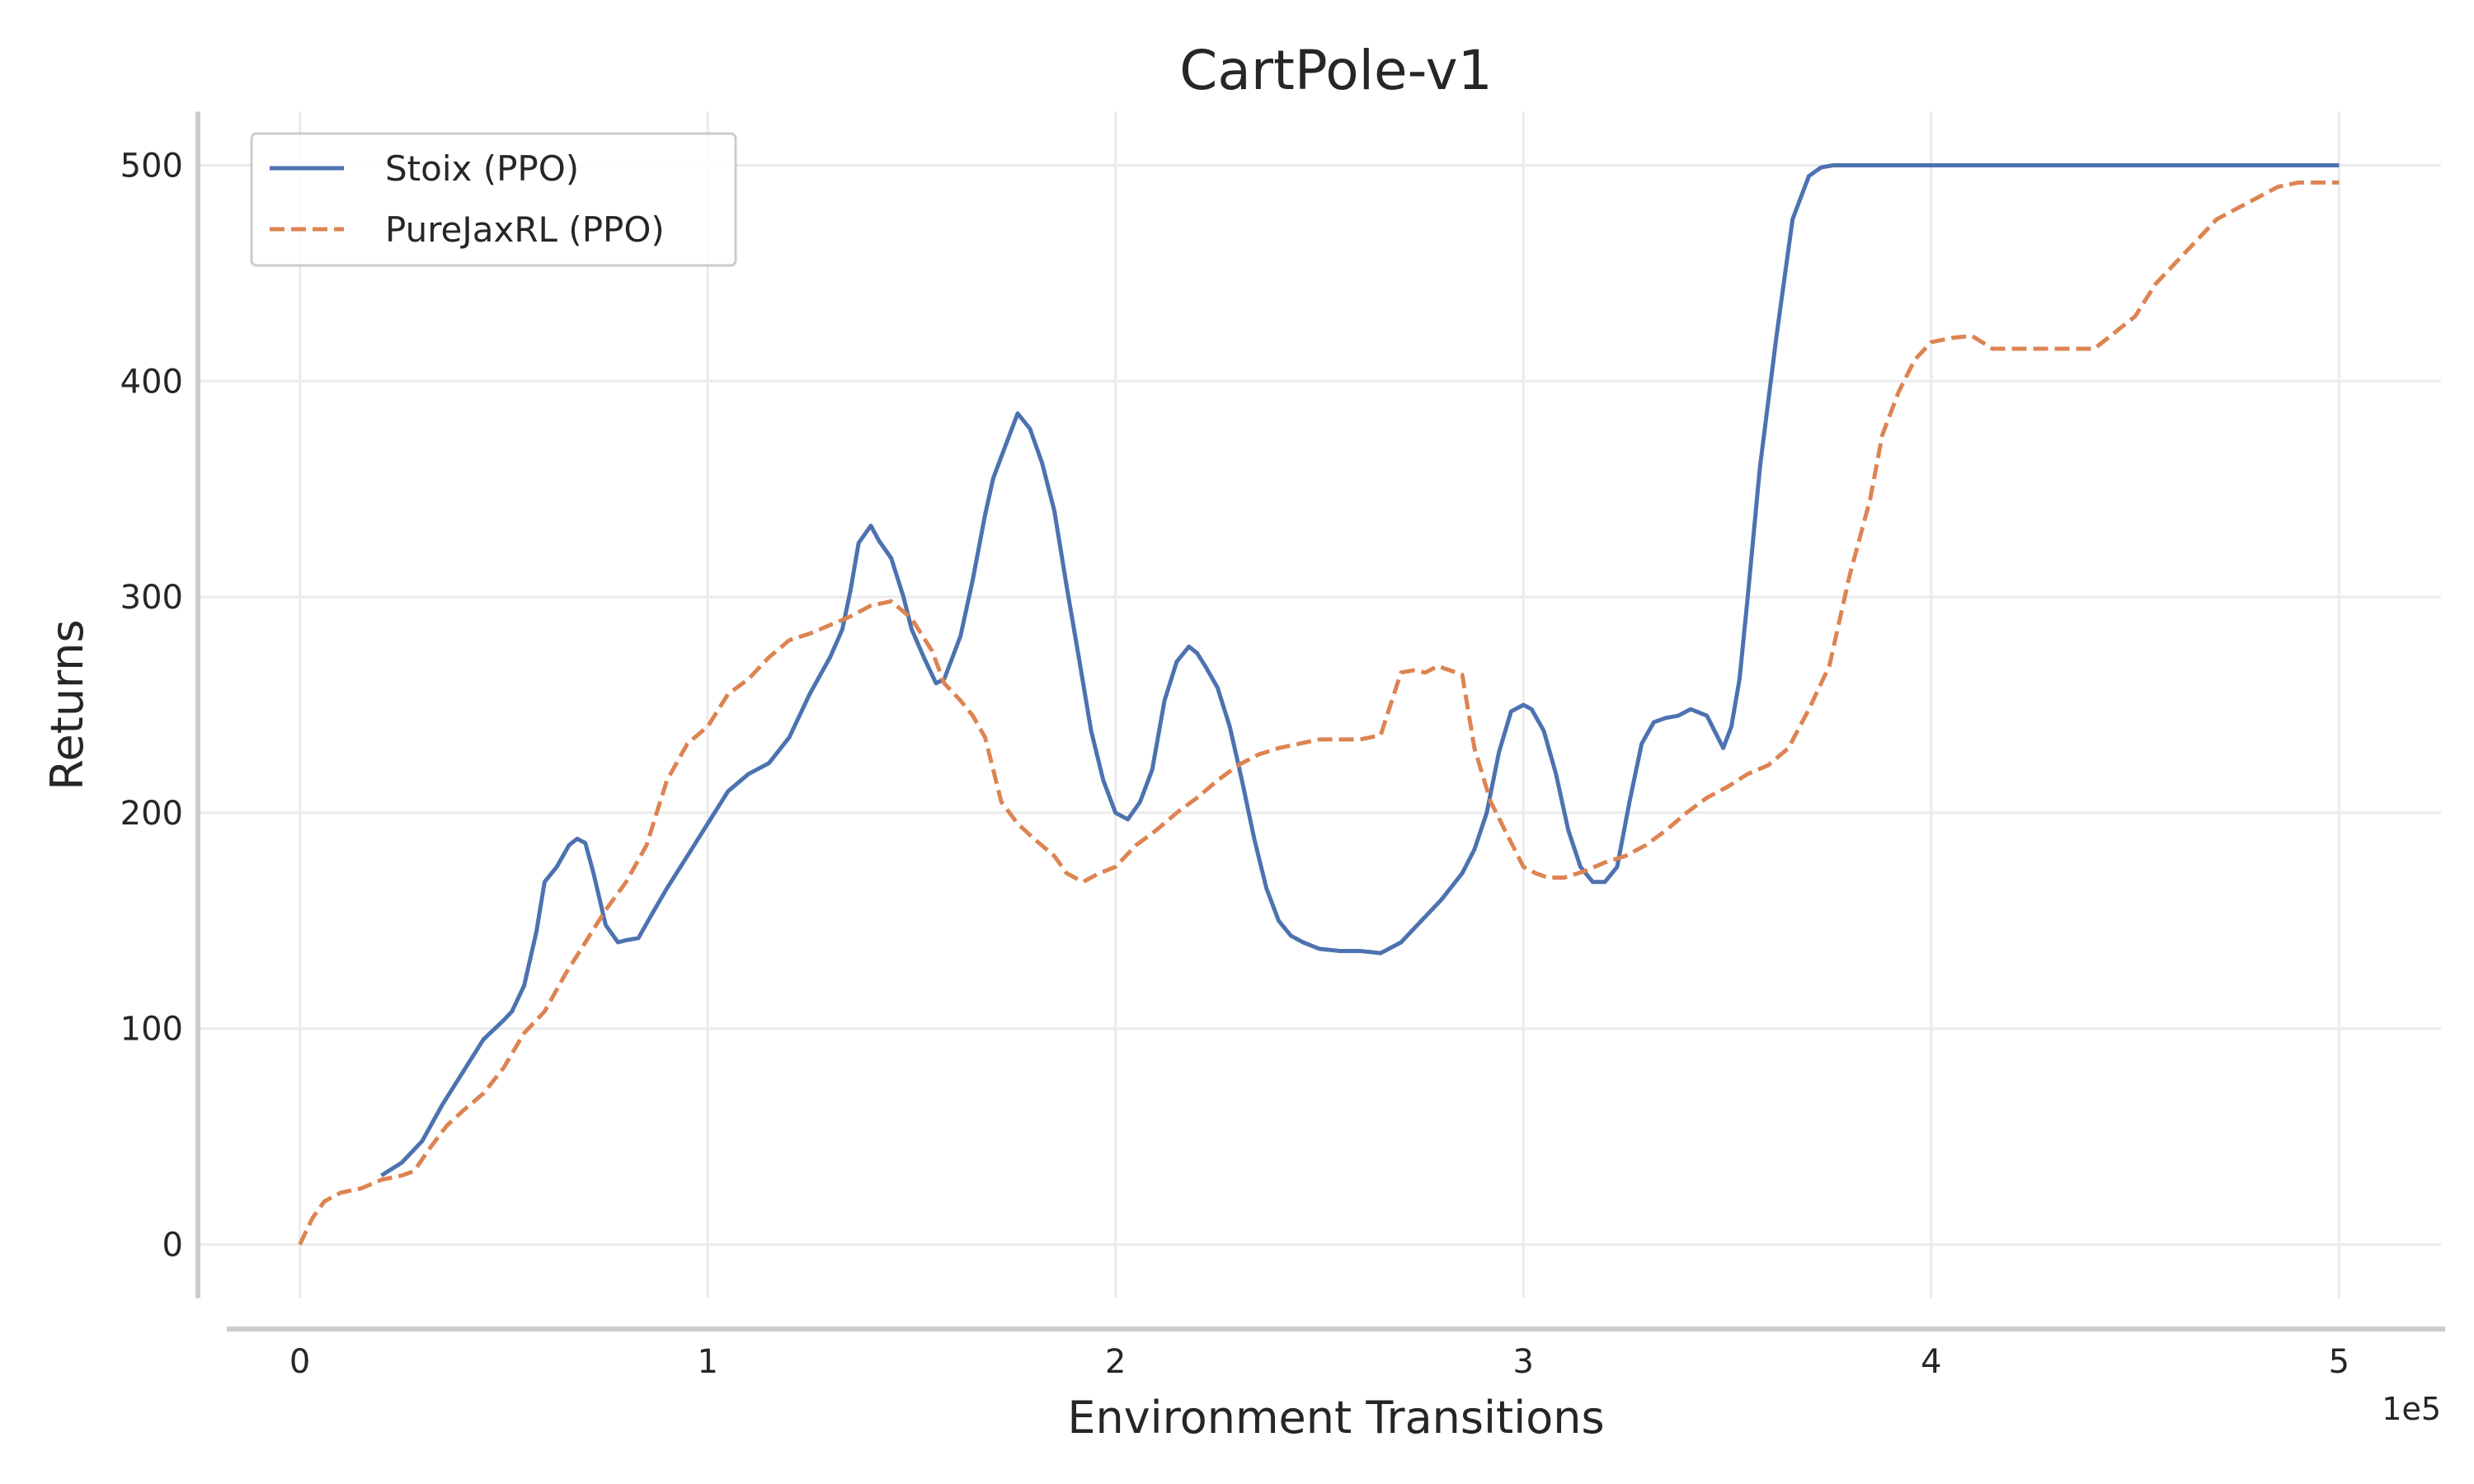  I want to click on legend: Stoix (PPO) PureJaxRL (PPO), so click(493, 199).